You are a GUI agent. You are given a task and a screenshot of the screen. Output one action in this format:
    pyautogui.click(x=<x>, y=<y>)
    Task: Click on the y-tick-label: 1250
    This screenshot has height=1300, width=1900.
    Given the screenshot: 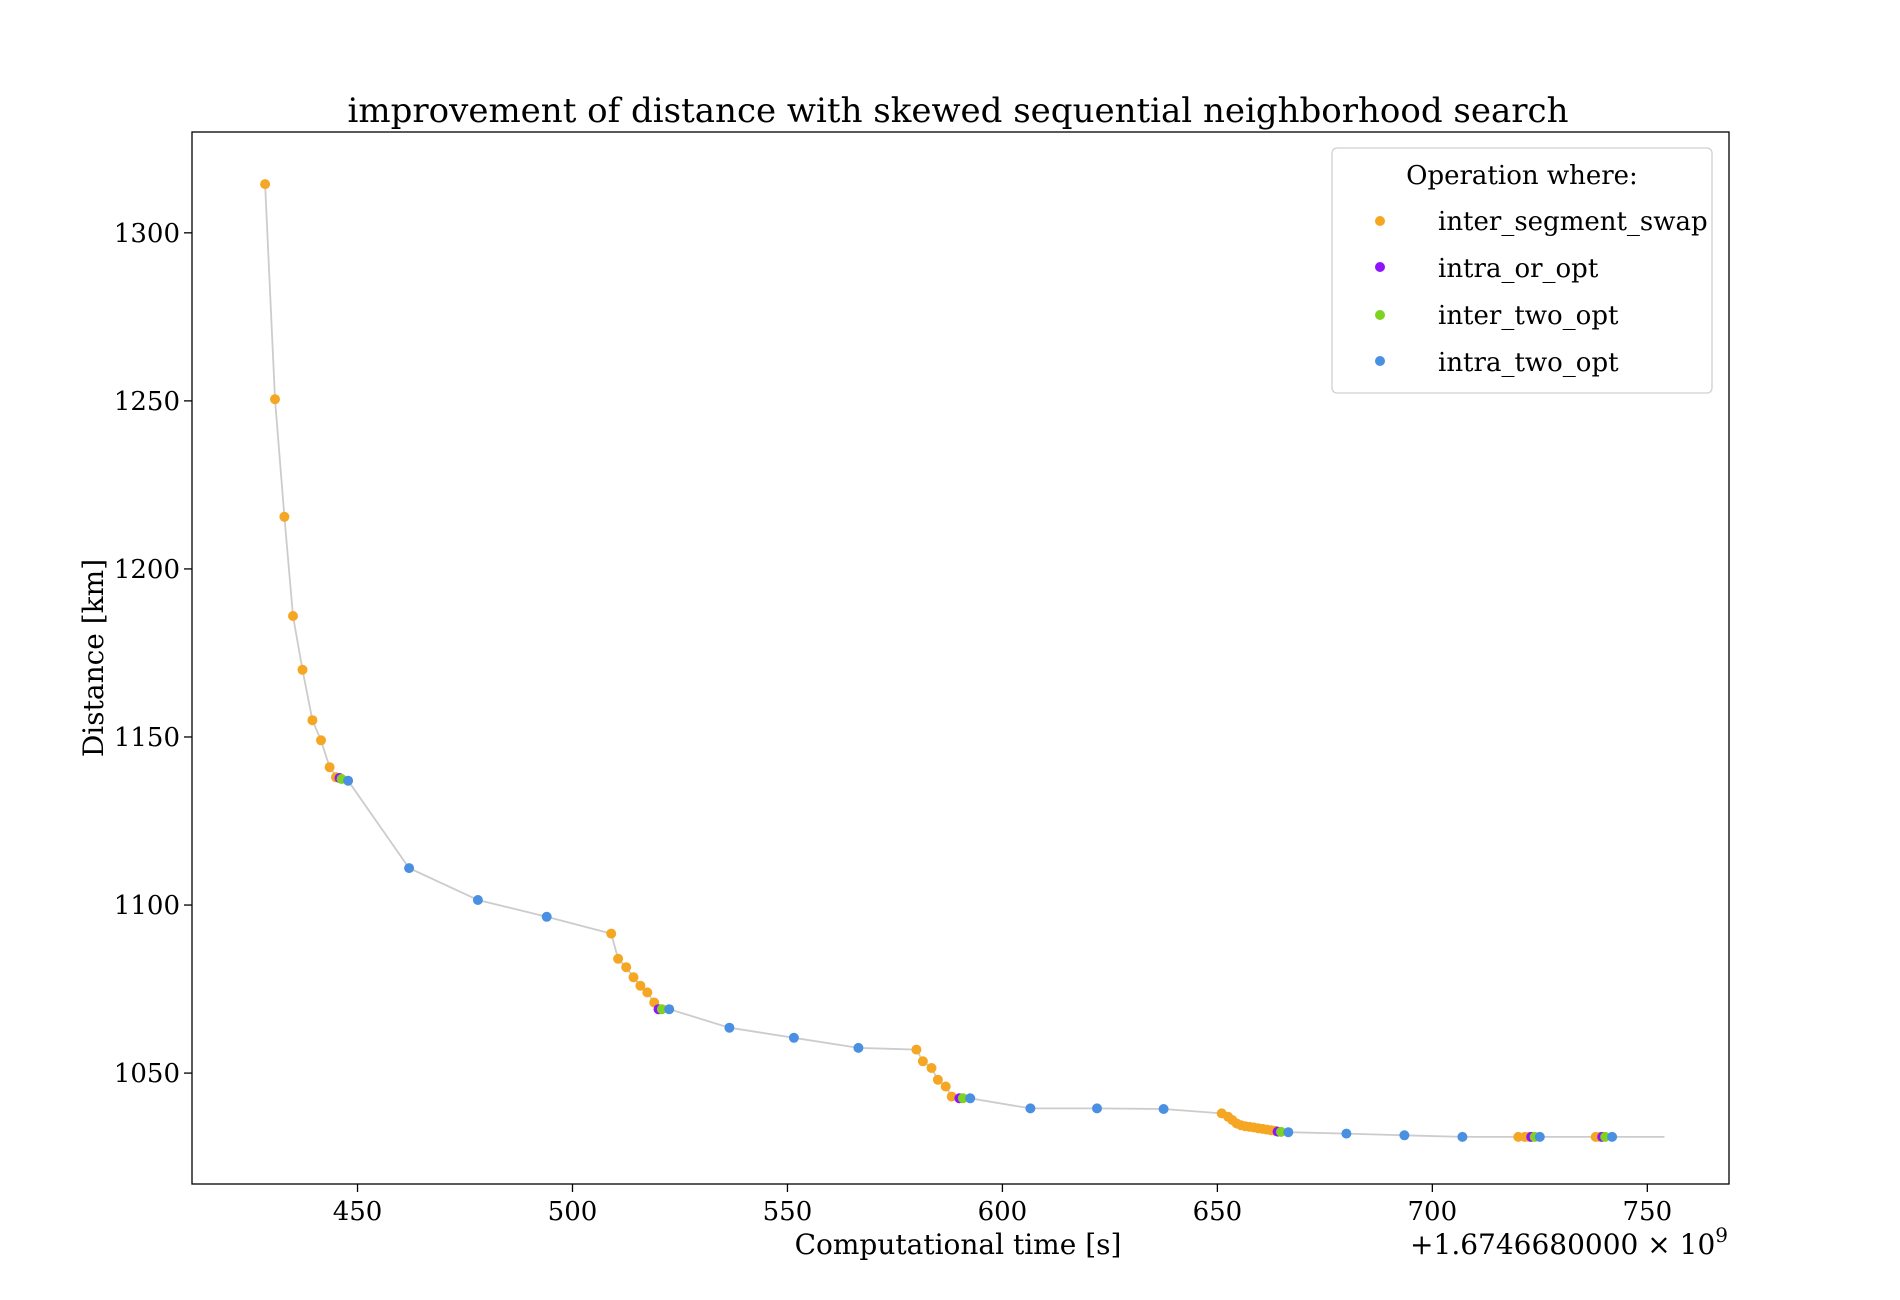 What is the action you would take?
    pyautogui.click(x=147, y=402)
    